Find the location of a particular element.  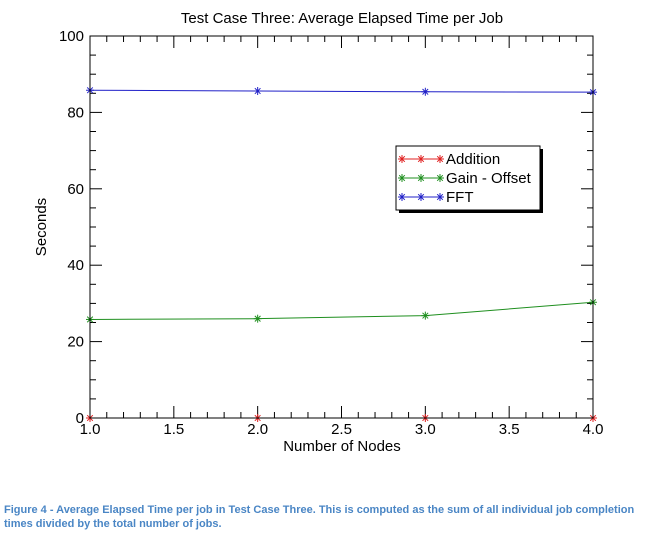

legend: Addition Gain - Offset FFT is located at coordinates (469, 179).